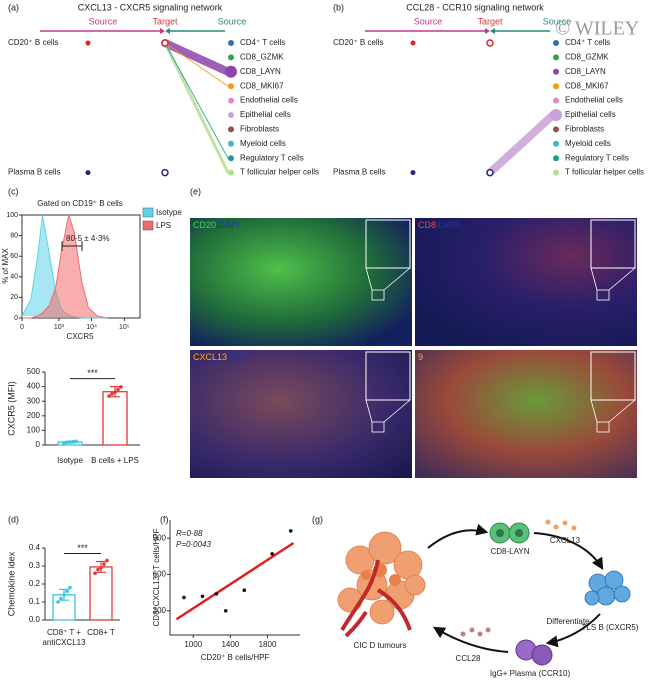 Image resolution: width=650 pixels, height=681 pixels. I want to click on bar, so click(101, 593).